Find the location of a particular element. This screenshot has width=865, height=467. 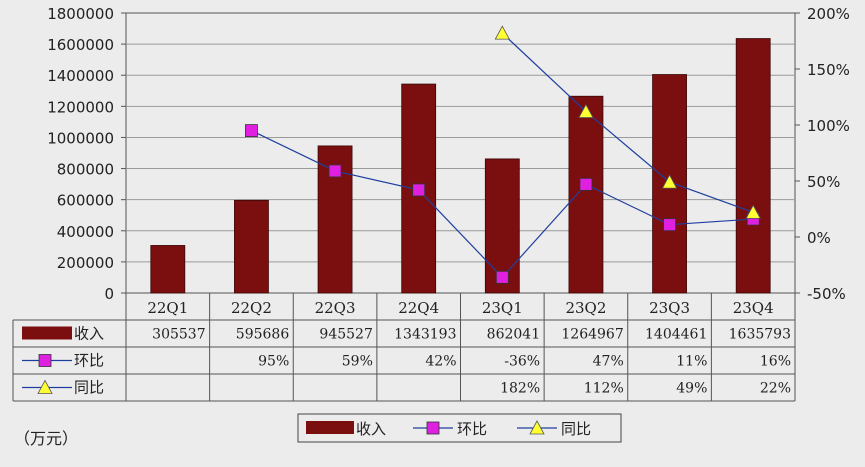

x-tick-label: 22Q4 is located at coordinates (418, 308).